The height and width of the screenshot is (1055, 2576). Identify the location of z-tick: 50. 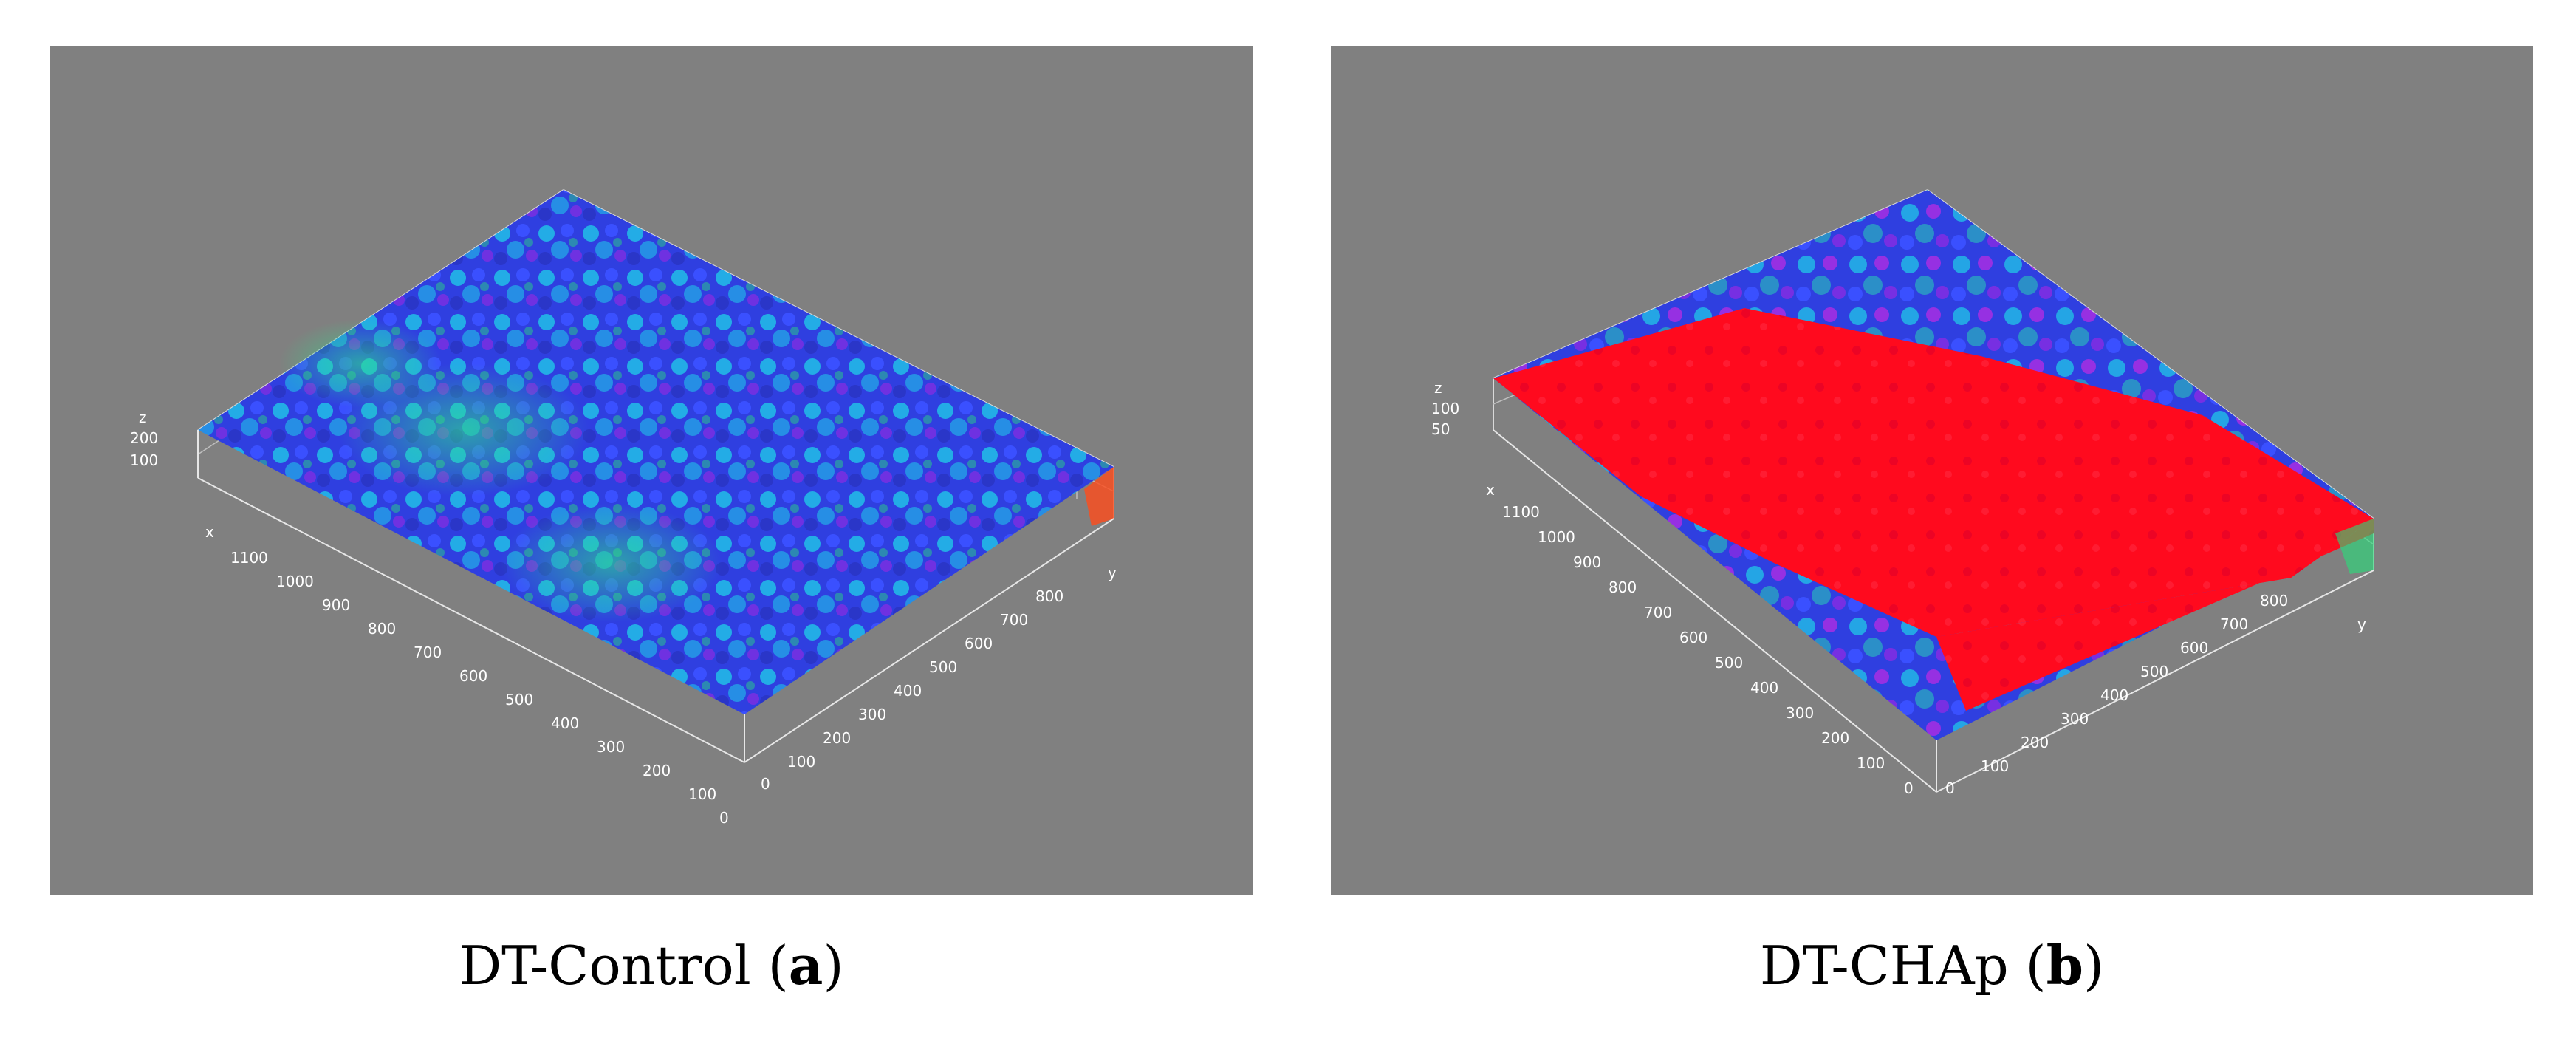
(1440, 429).